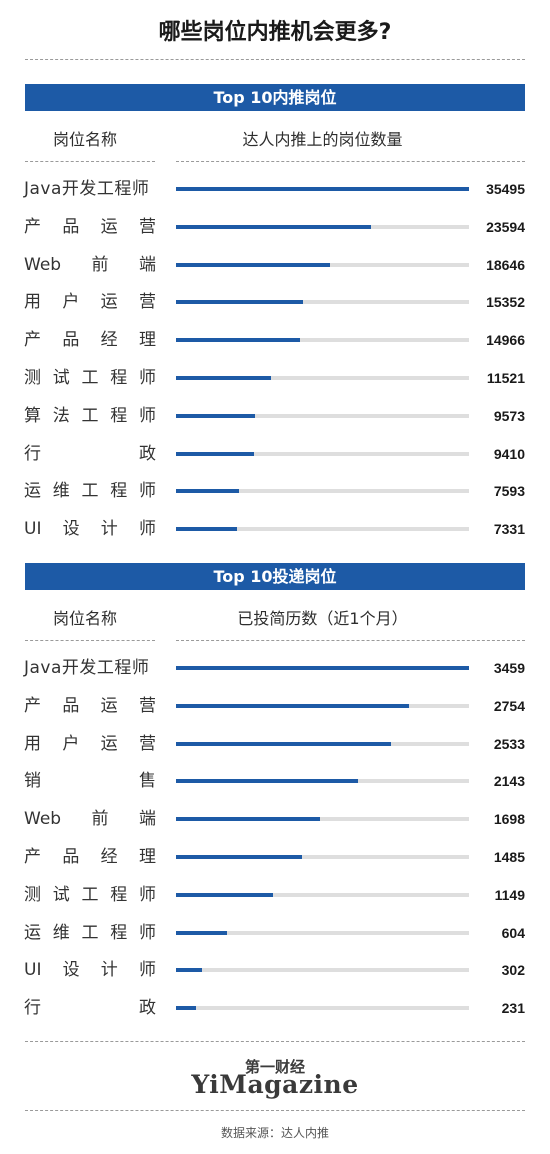 The image size is (550, 1154). What do you see at coordinates (509, 781) in the screenshot?
I see `data-label: 2143` at bounding box center [509, 781].